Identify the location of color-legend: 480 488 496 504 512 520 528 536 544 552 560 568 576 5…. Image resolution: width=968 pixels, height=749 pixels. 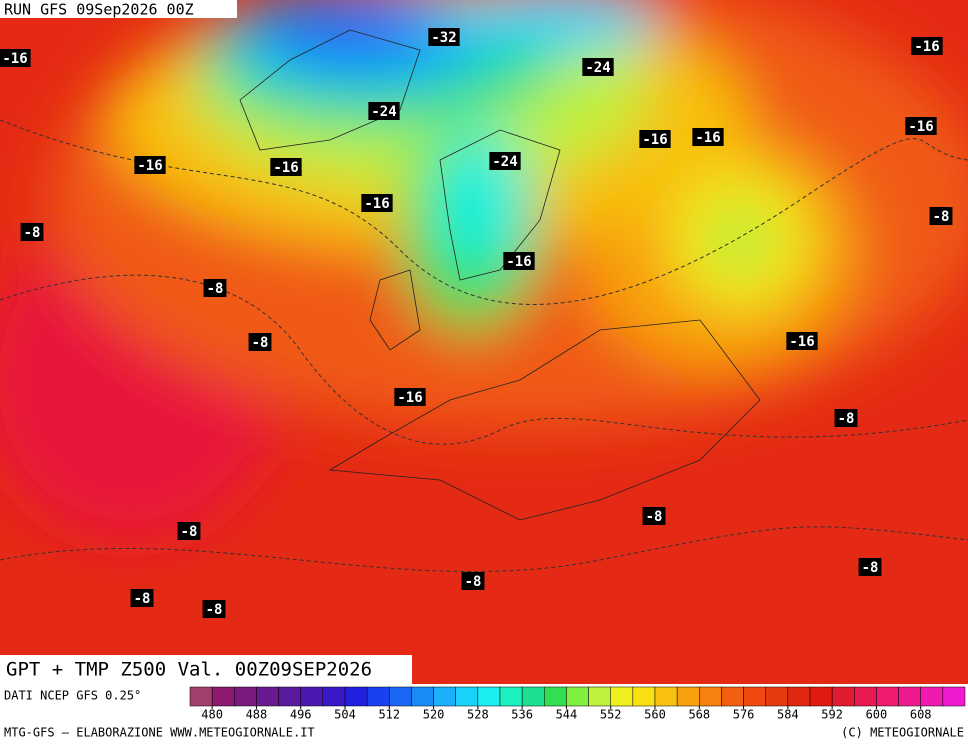
(577, 704).